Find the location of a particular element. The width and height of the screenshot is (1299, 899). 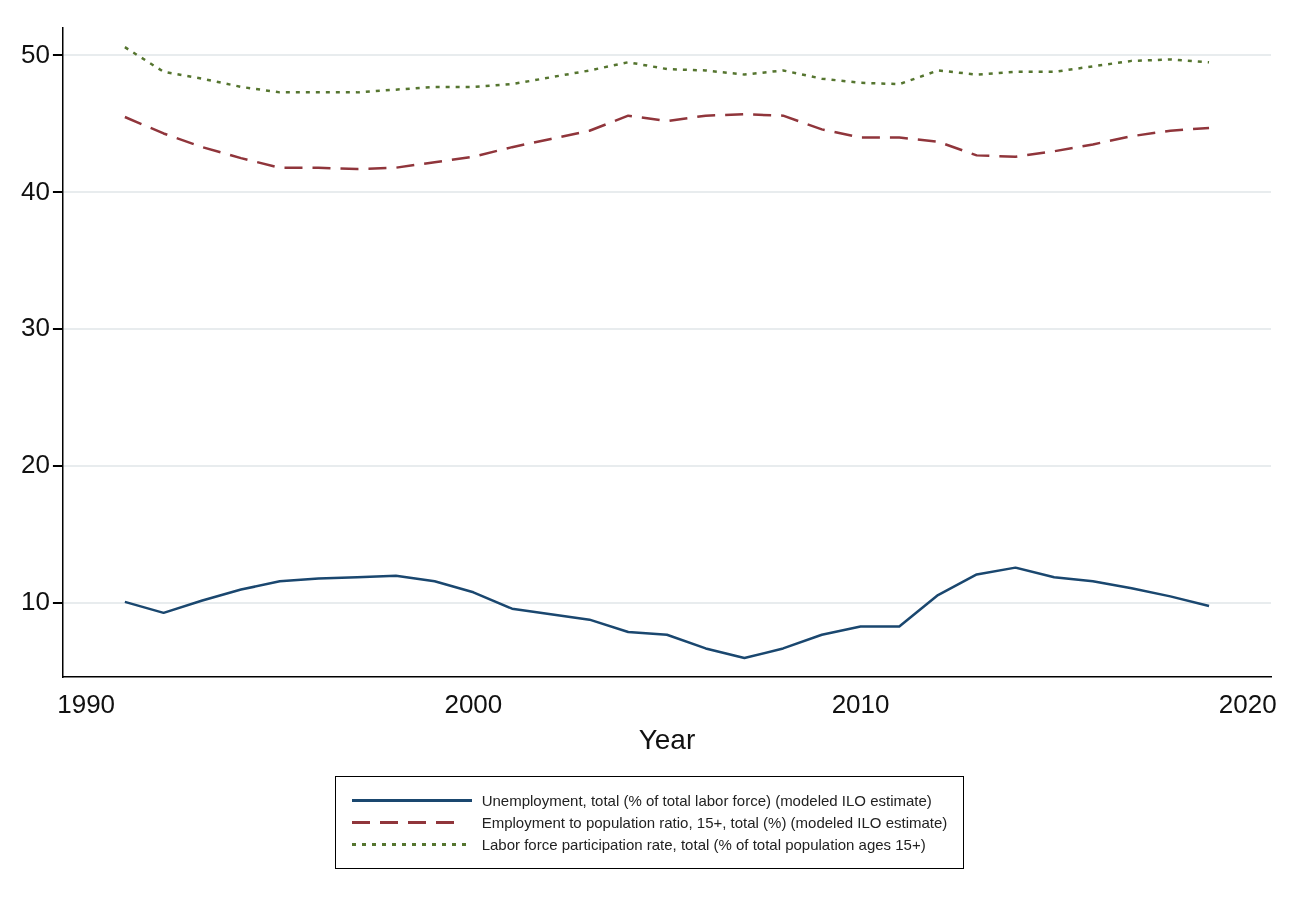

legend-label: Unemployment, total (% of total labor force) (modeled ILO estimate) is located at coordinates (706, 800).